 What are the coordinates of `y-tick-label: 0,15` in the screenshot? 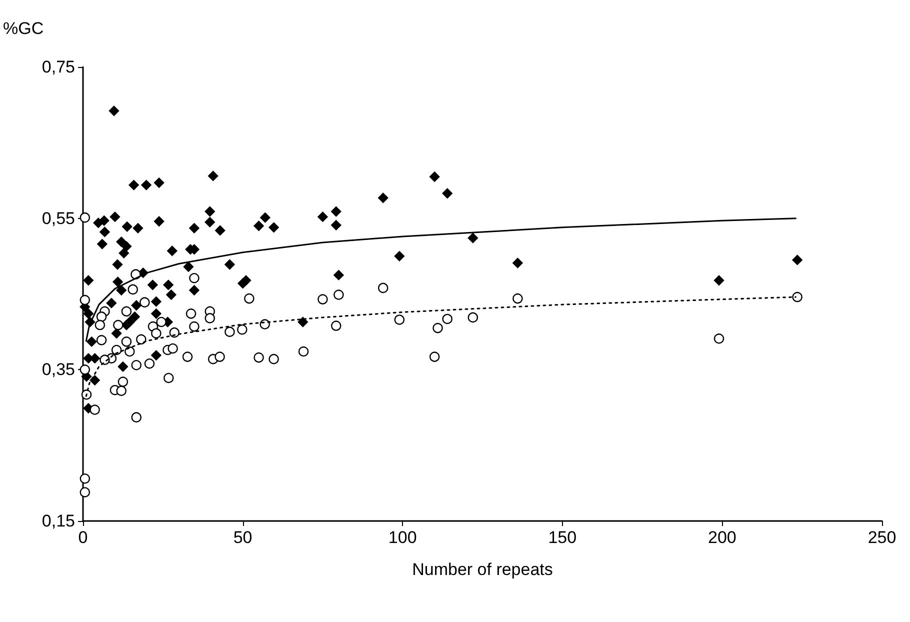 It's located at (58, 521).